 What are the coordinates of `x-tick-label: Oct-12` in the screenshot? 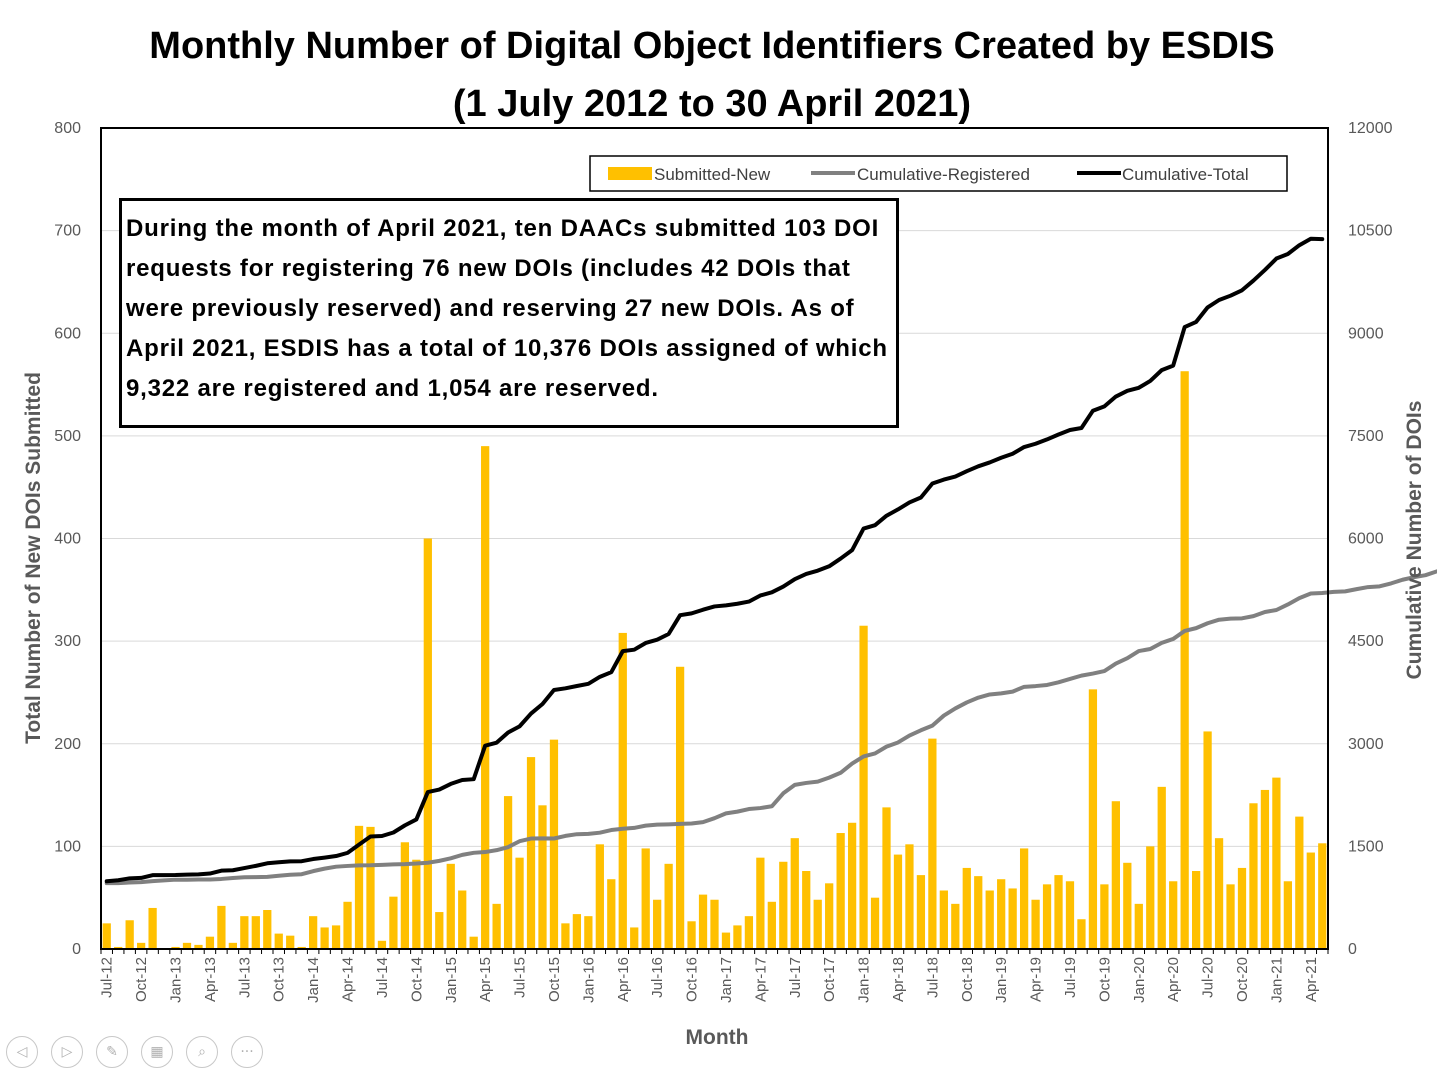 It's located at (141, 979).